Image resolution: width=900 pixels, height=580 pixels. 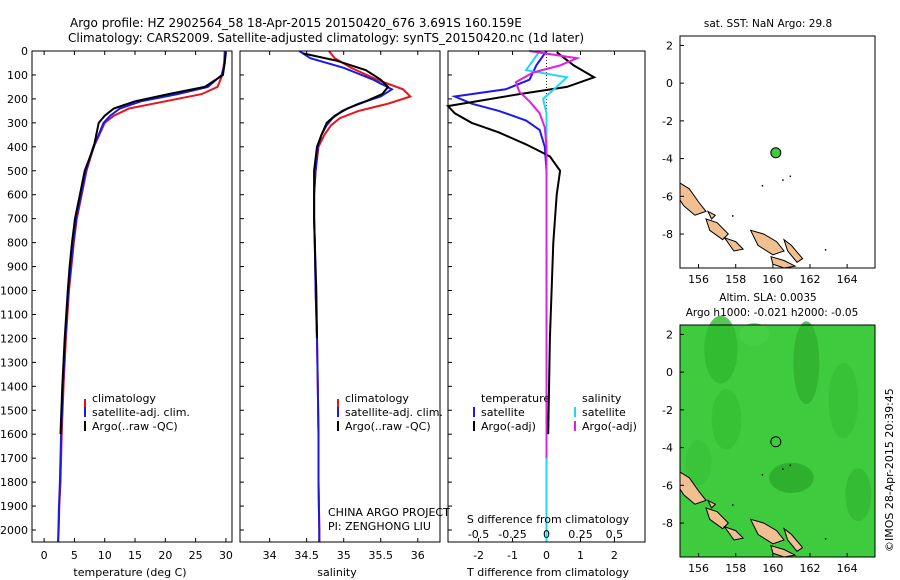 What do you see at coordinates (135, 555) in the screenshot?
I see `x-tick-label: 15` at bounding box center [135, 555].